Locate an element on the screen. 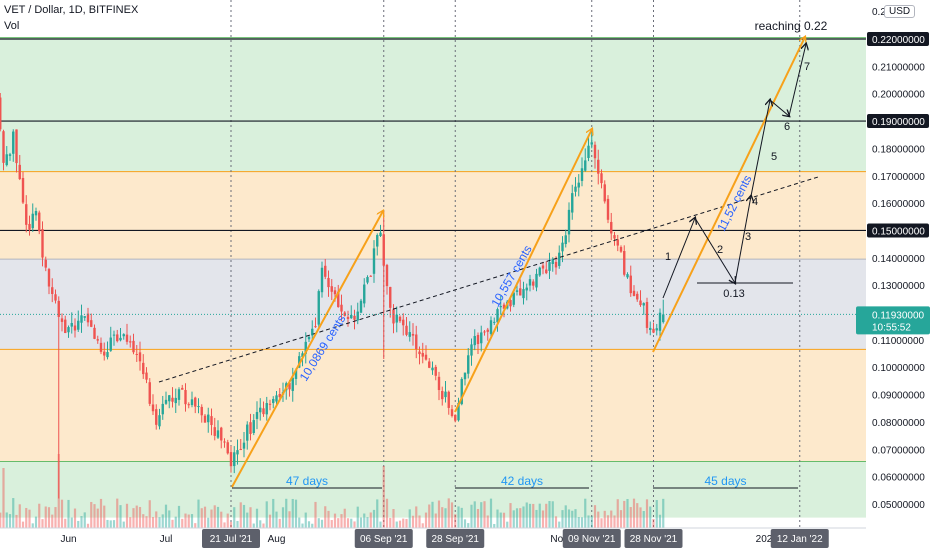 The image size is (932, 550). marked-level-text-2: 0.15000000 is located at coordinates (898, 231).